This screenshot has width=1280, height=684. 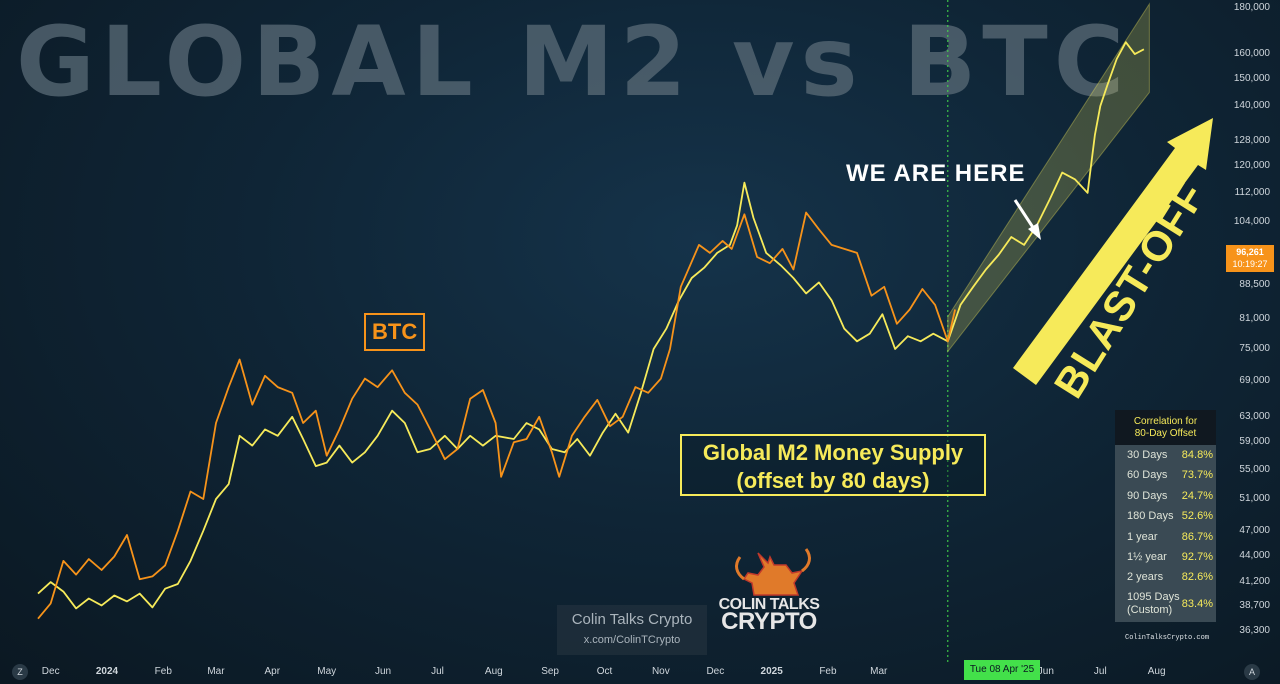 What do you see at coordinates (660, 671) in the screenshot?
I see `x-tick-label: Nov` at bounding box center [660, 671].